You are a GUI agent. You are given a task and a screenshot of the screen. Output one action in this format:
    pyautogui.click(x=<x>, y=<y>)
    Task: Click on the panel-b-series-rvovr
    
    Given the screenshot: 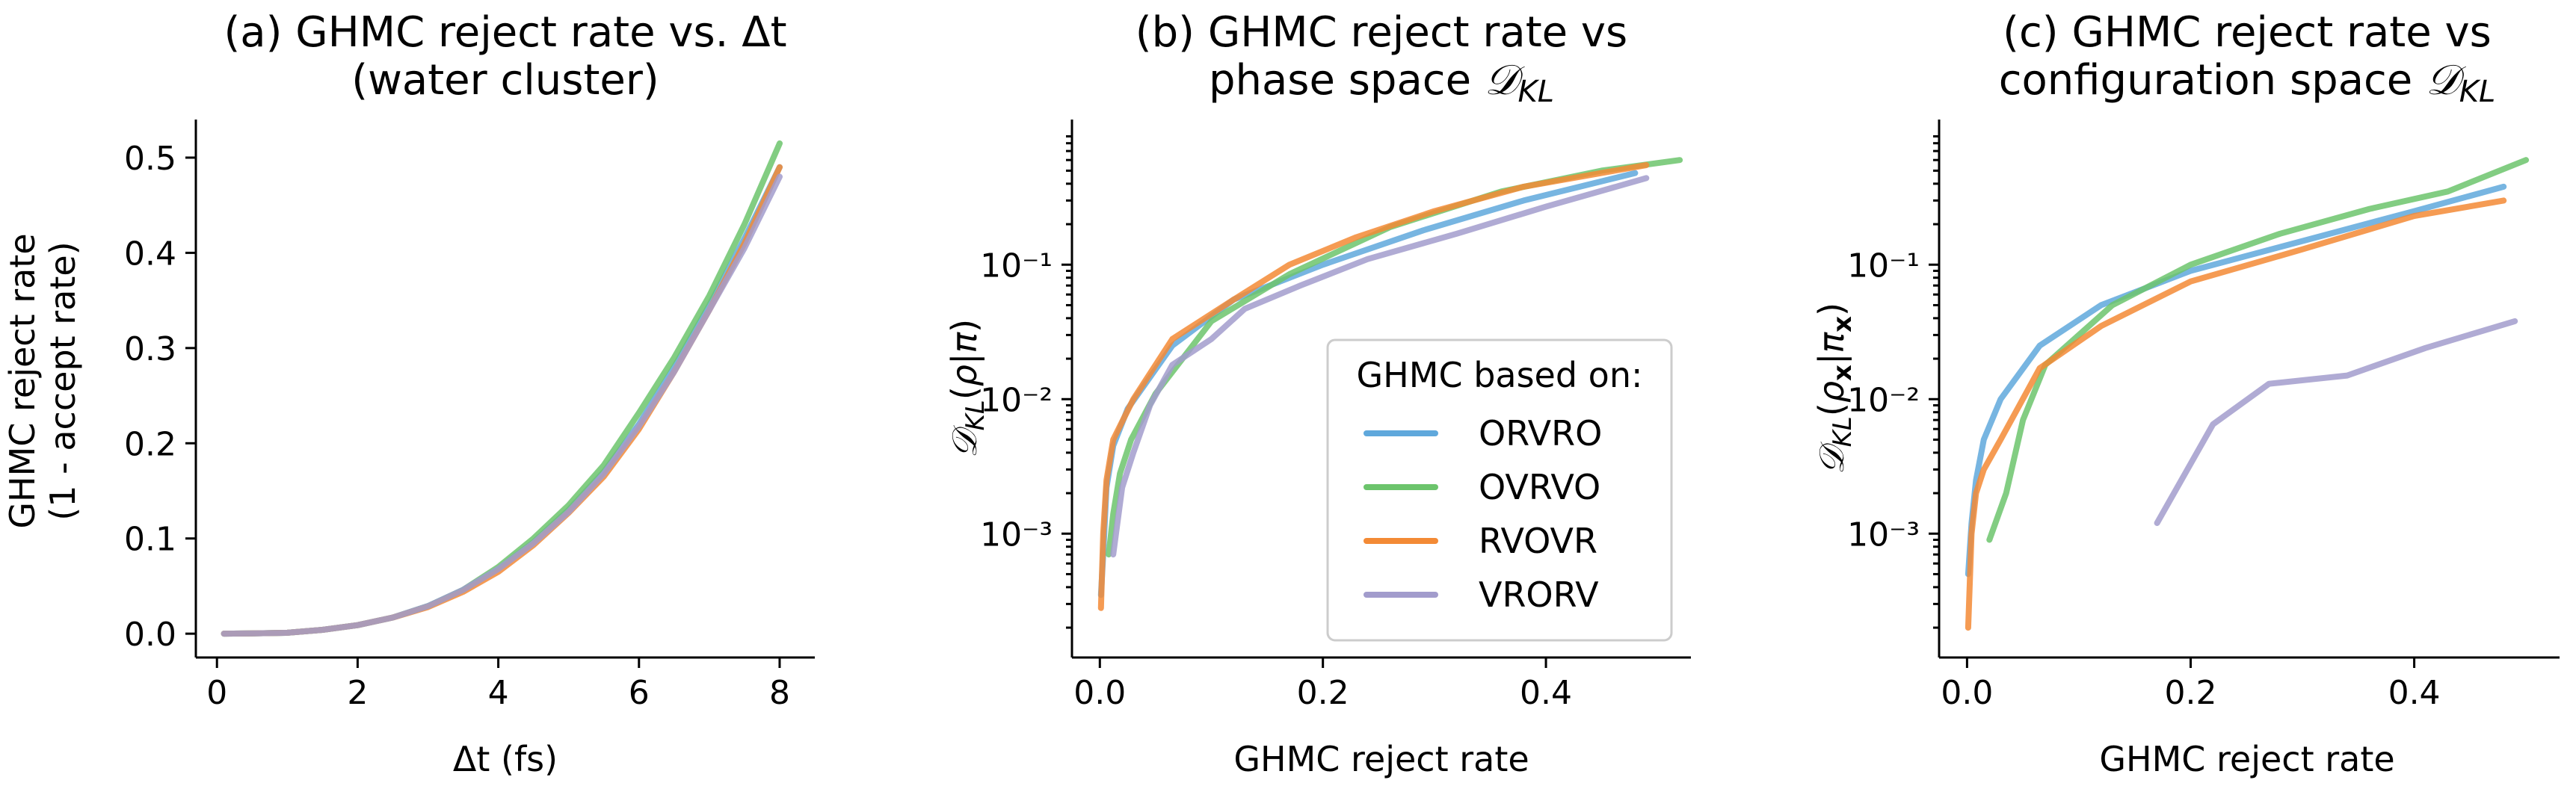 What is the action you would take?
    pyautogui.click(x=1373, y=386)
    